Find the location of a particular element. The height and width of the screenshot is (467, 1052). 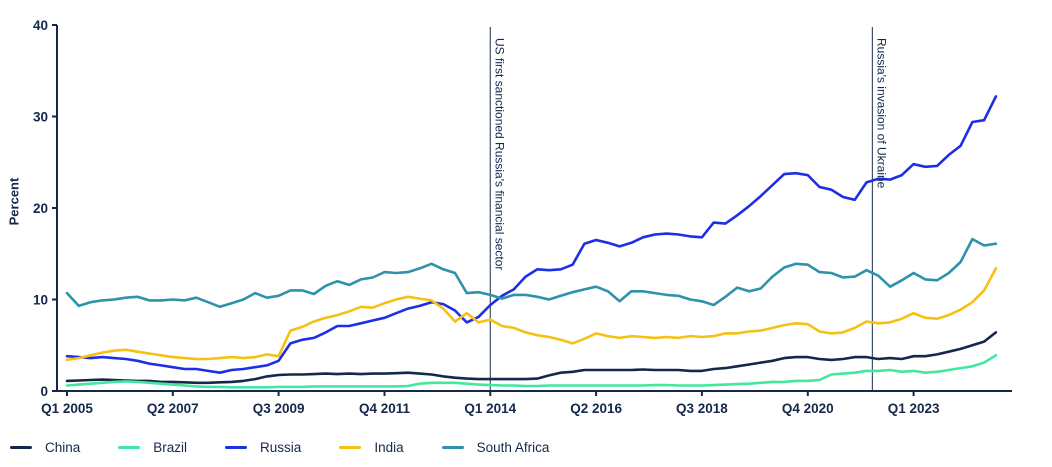

x-tick-label: Q1 2005 is located at coordinates (67, 408).